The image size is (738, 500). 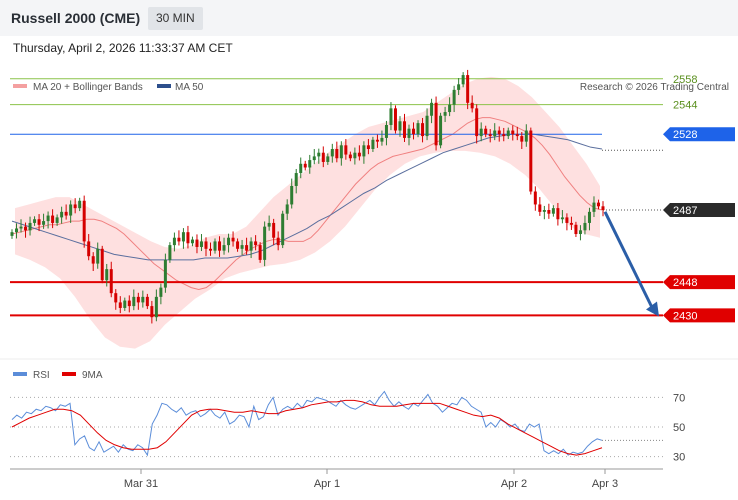 I want to click on timeframe-button: 30 MIN, so click(x=175, y=18).